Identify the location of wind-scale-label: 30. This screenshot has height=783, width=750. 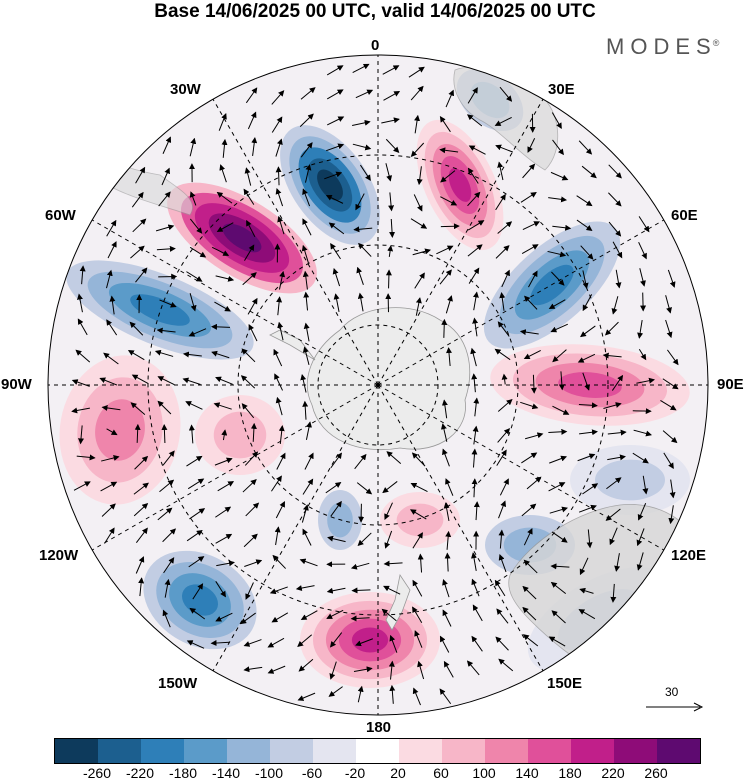
(672, 692).